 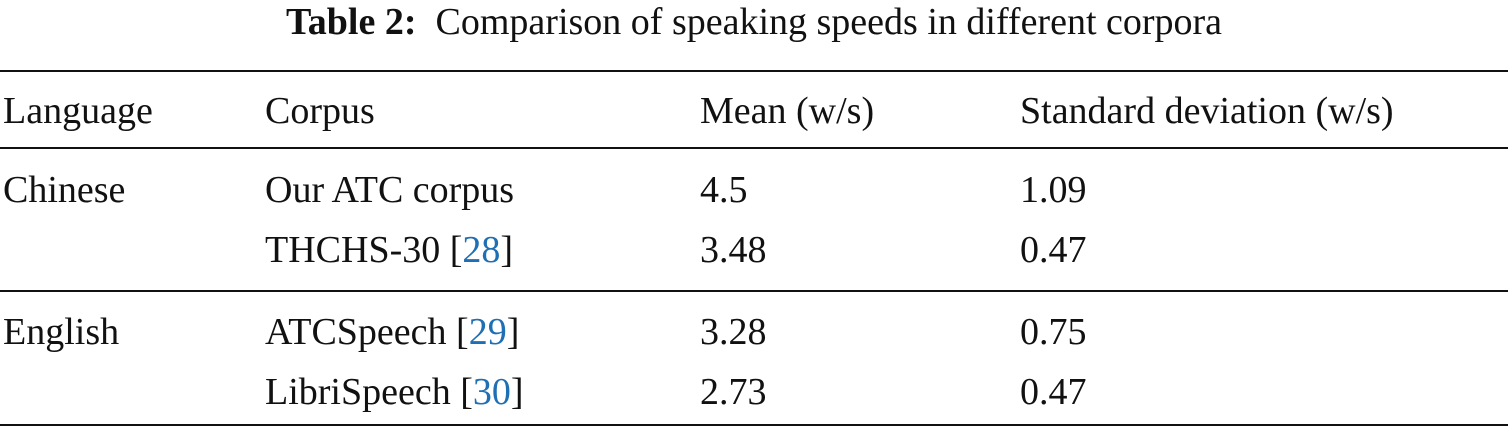 What do you see at coordinates (733, 332) in the screenshot?
I see `mean-cell: 3.28` at bounding box center [733, 332].